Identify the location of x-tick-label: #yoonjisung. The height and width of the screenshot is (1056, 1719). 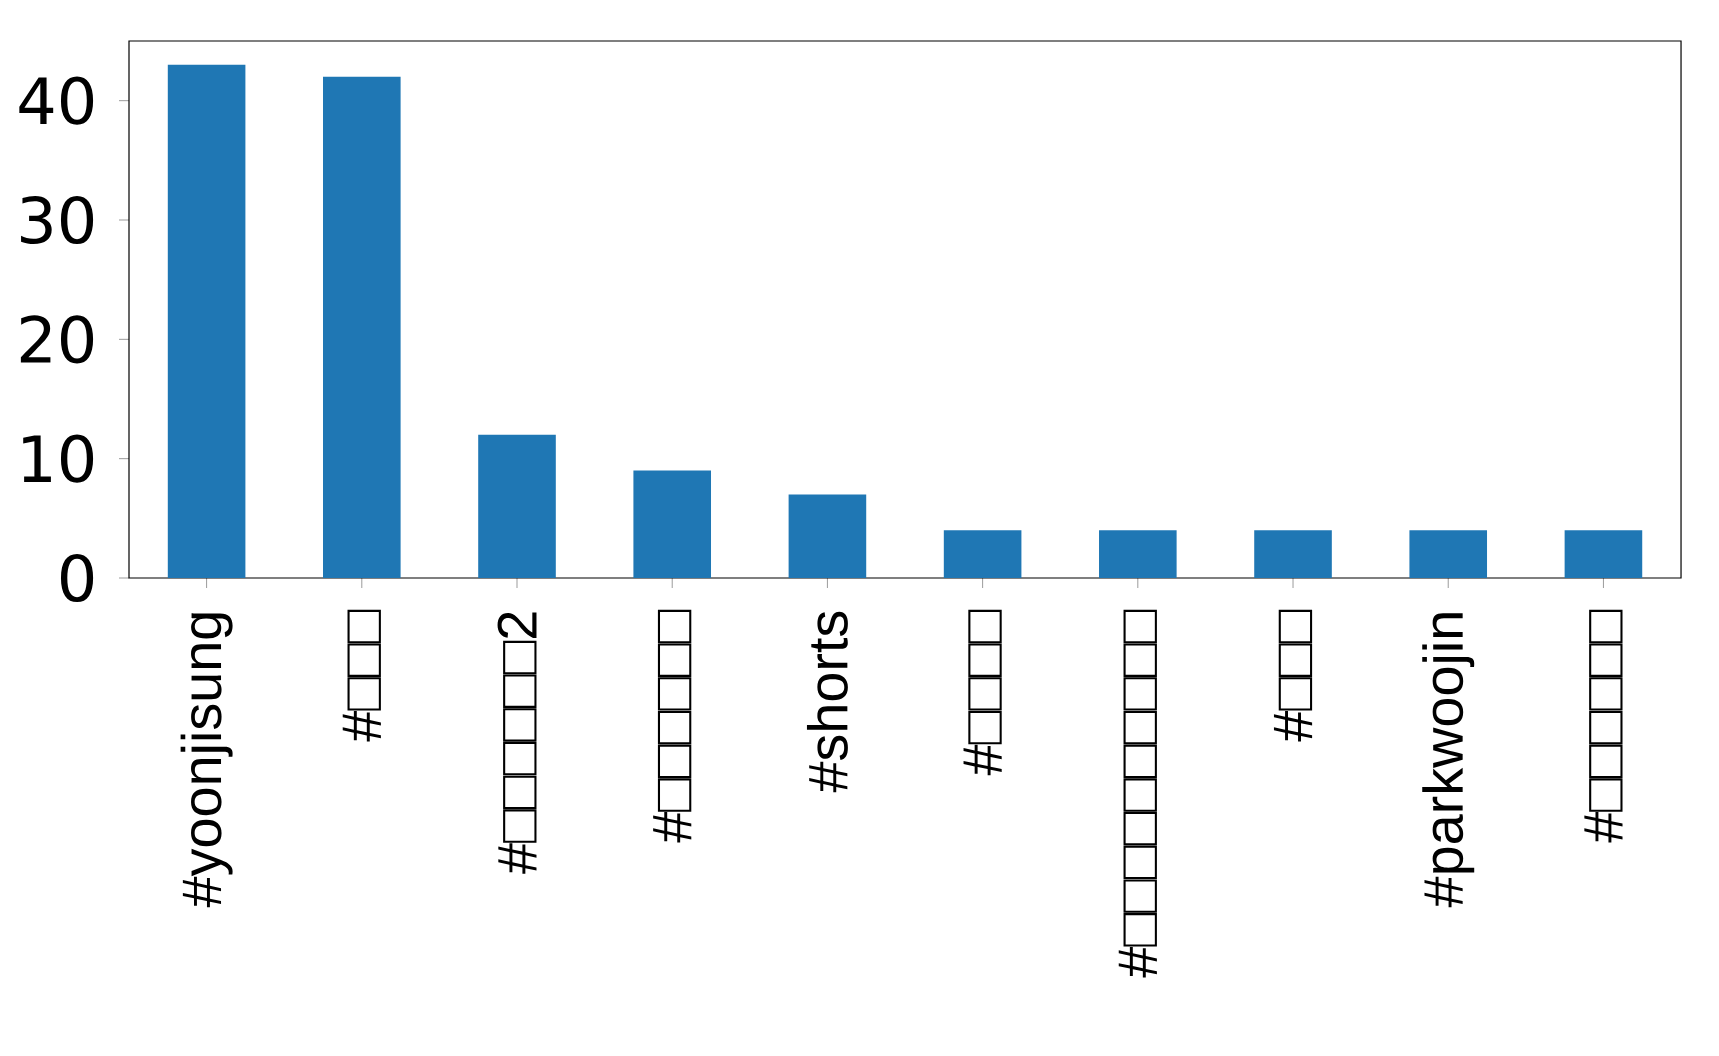
(206, 760).